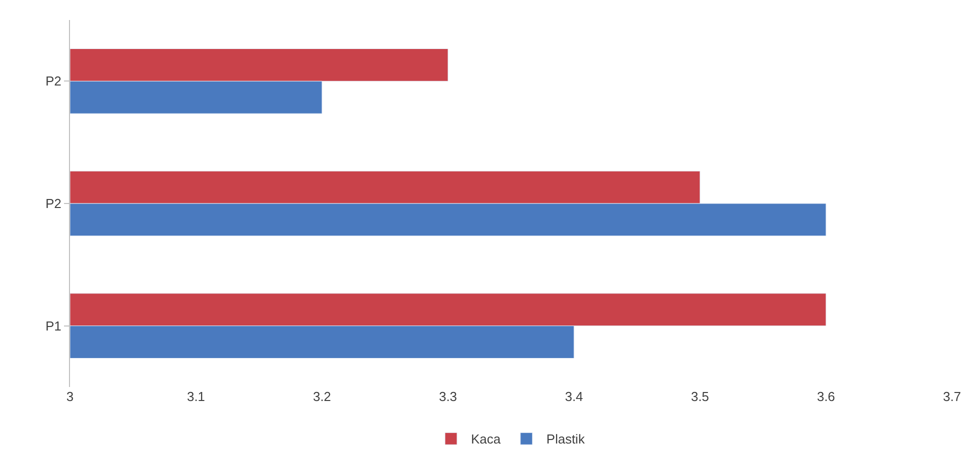 The image size is (972, 466). What do you see at coordinates (826, 396) in the screenshot?
I see `x-tick-label: 3.6` at bounding box center [826, 396].